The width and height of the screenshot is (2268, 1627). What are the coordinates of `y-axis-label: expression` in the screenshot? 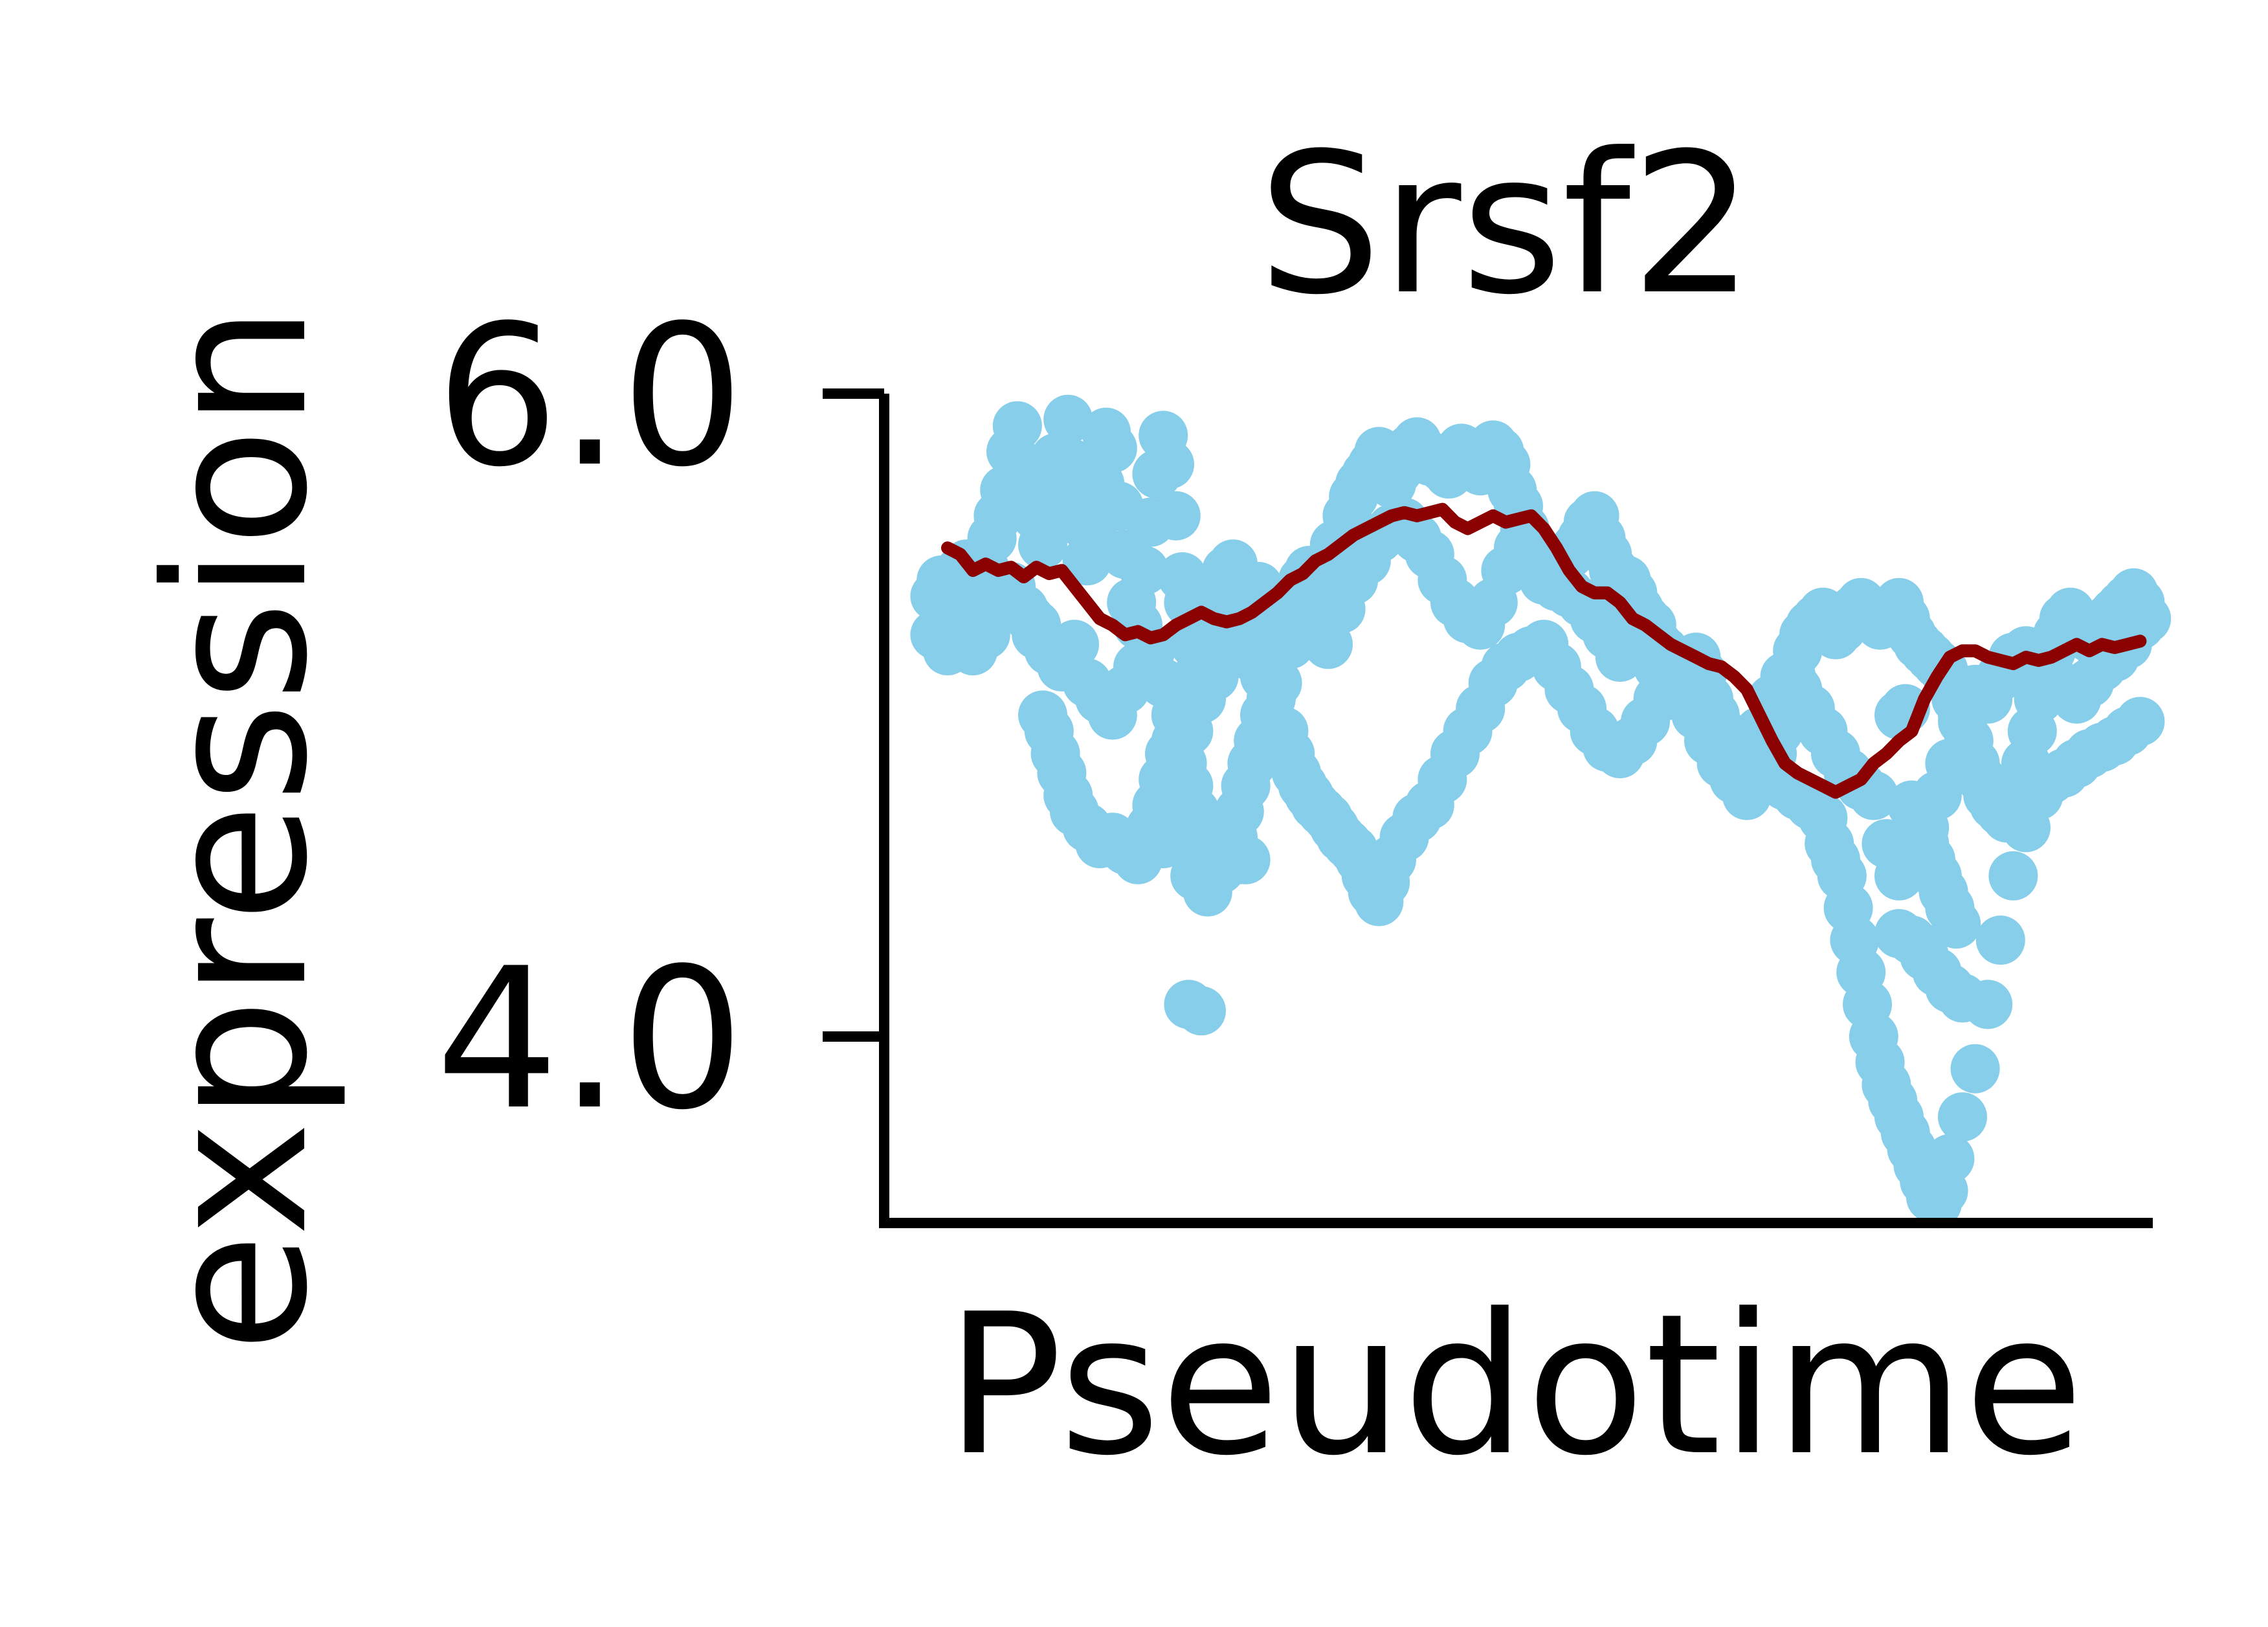 It's located at (237, 828).